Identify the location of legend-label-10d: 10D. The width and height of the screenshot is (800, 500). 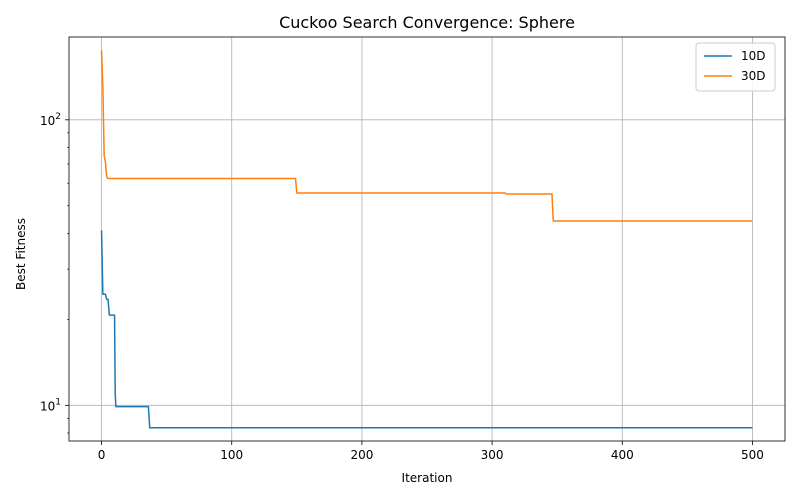
(753, 56).